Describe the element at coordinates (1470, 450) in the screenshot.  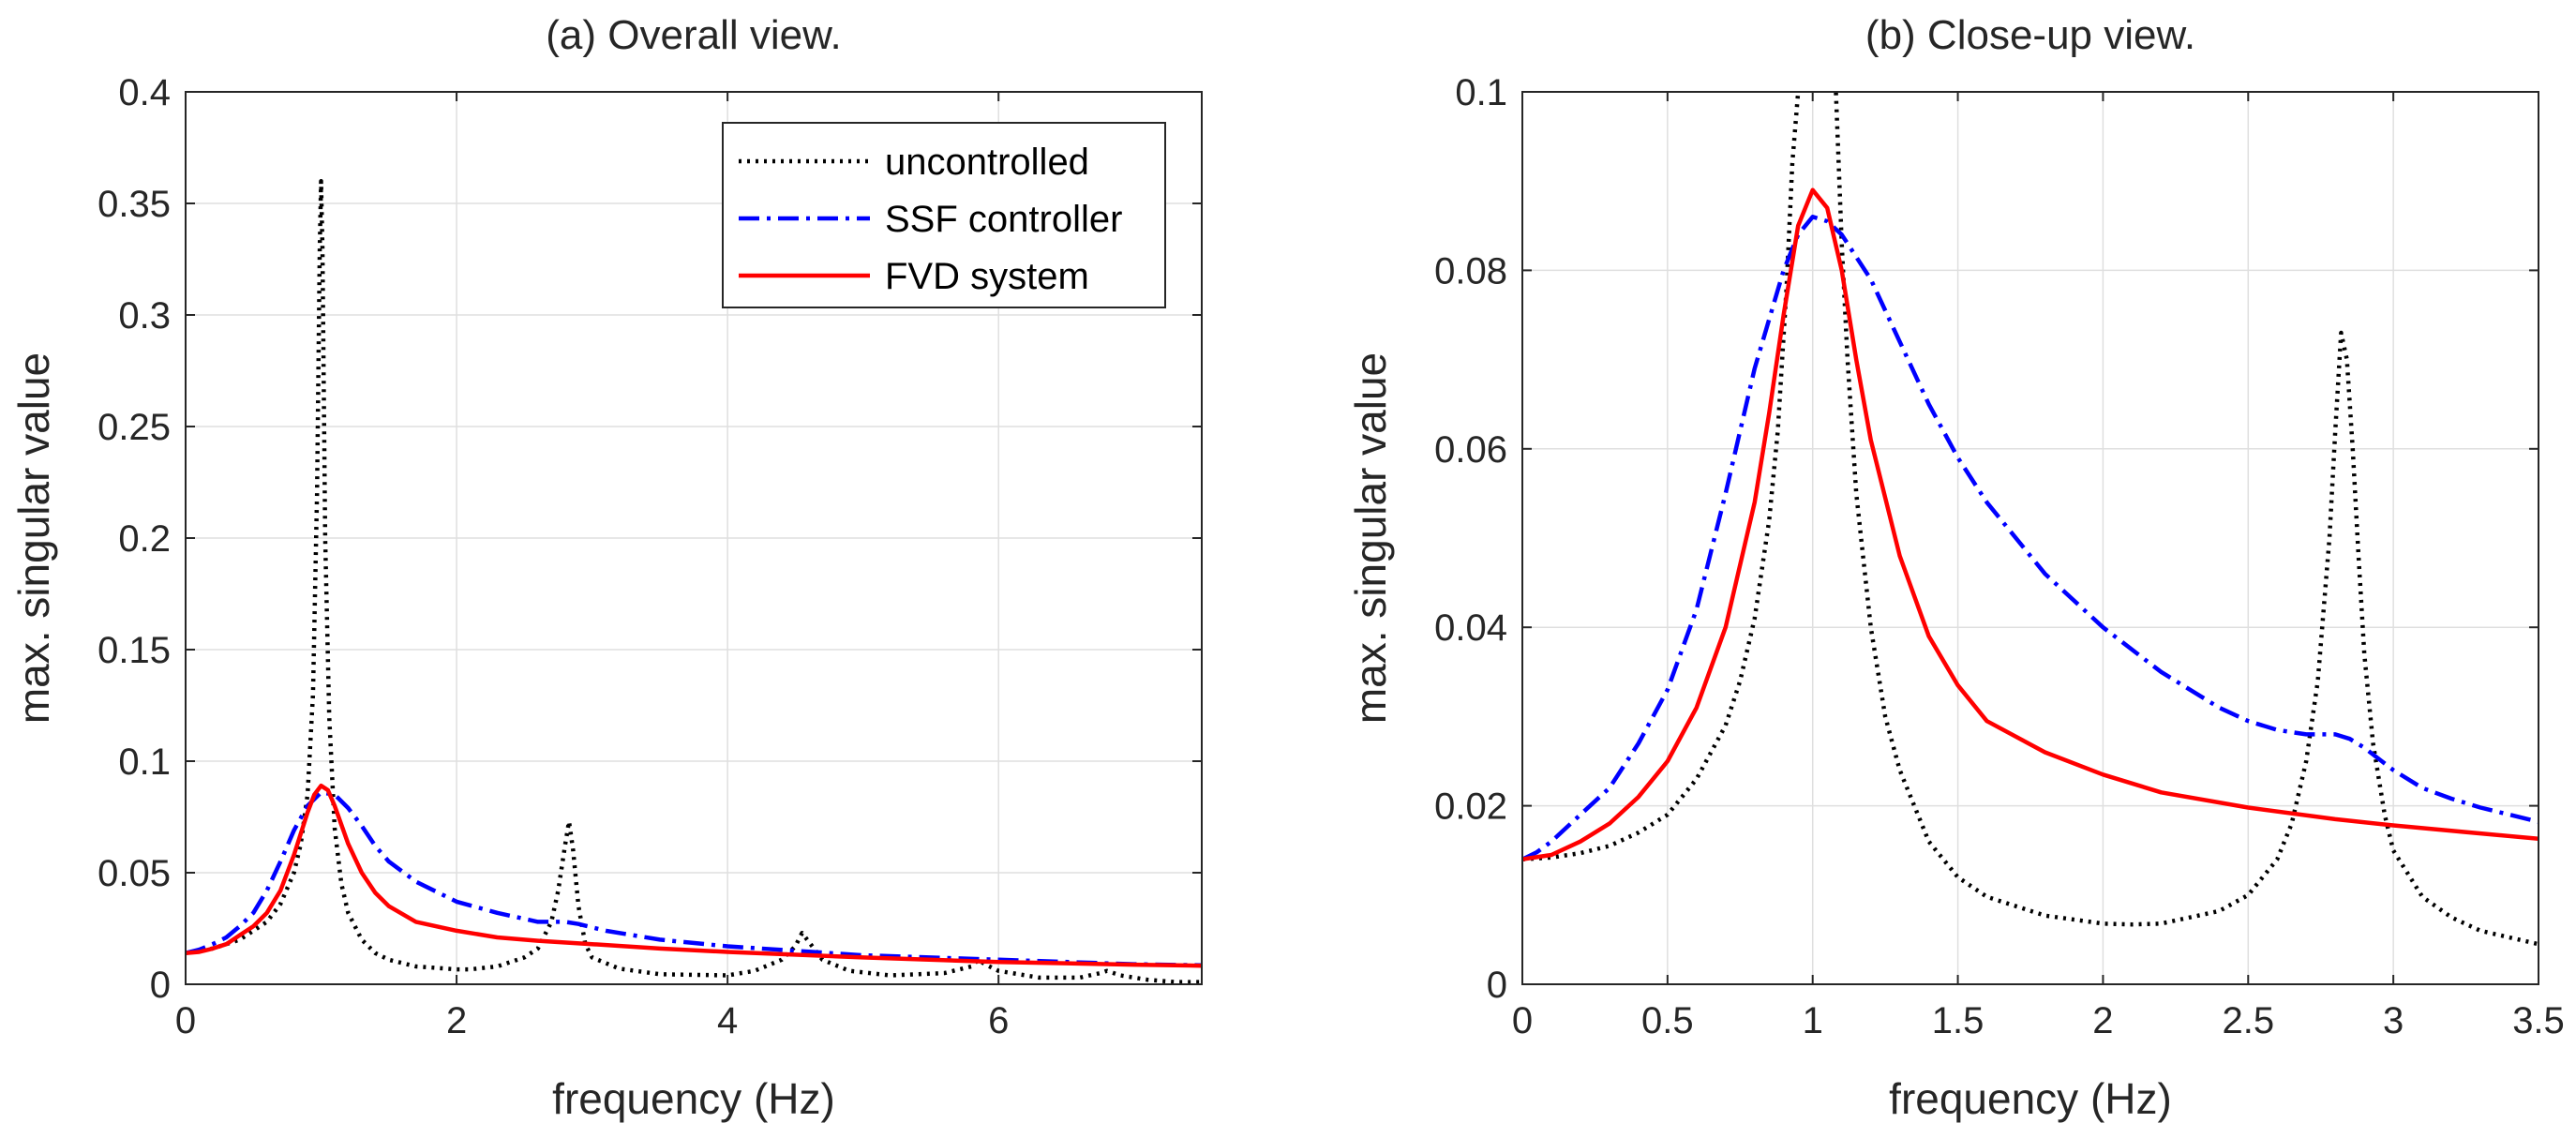
I see `y-tick-label: 0.06` at that location.